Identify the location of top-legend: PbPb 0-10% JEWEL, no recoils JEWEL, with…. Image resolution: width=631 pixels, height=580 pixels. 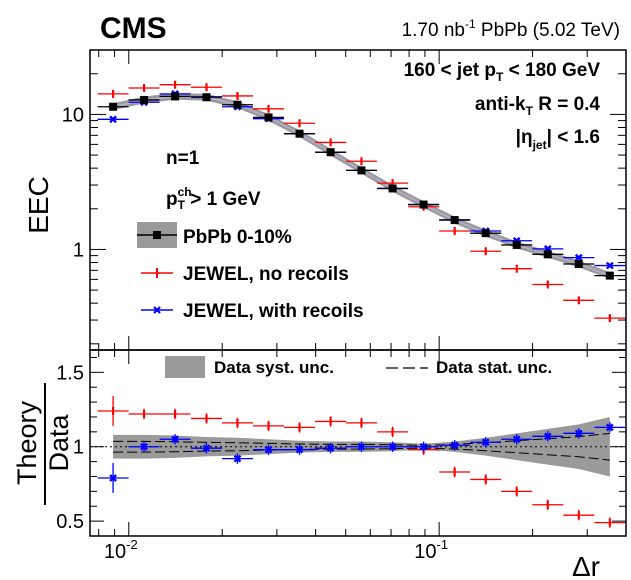
(250, 272).